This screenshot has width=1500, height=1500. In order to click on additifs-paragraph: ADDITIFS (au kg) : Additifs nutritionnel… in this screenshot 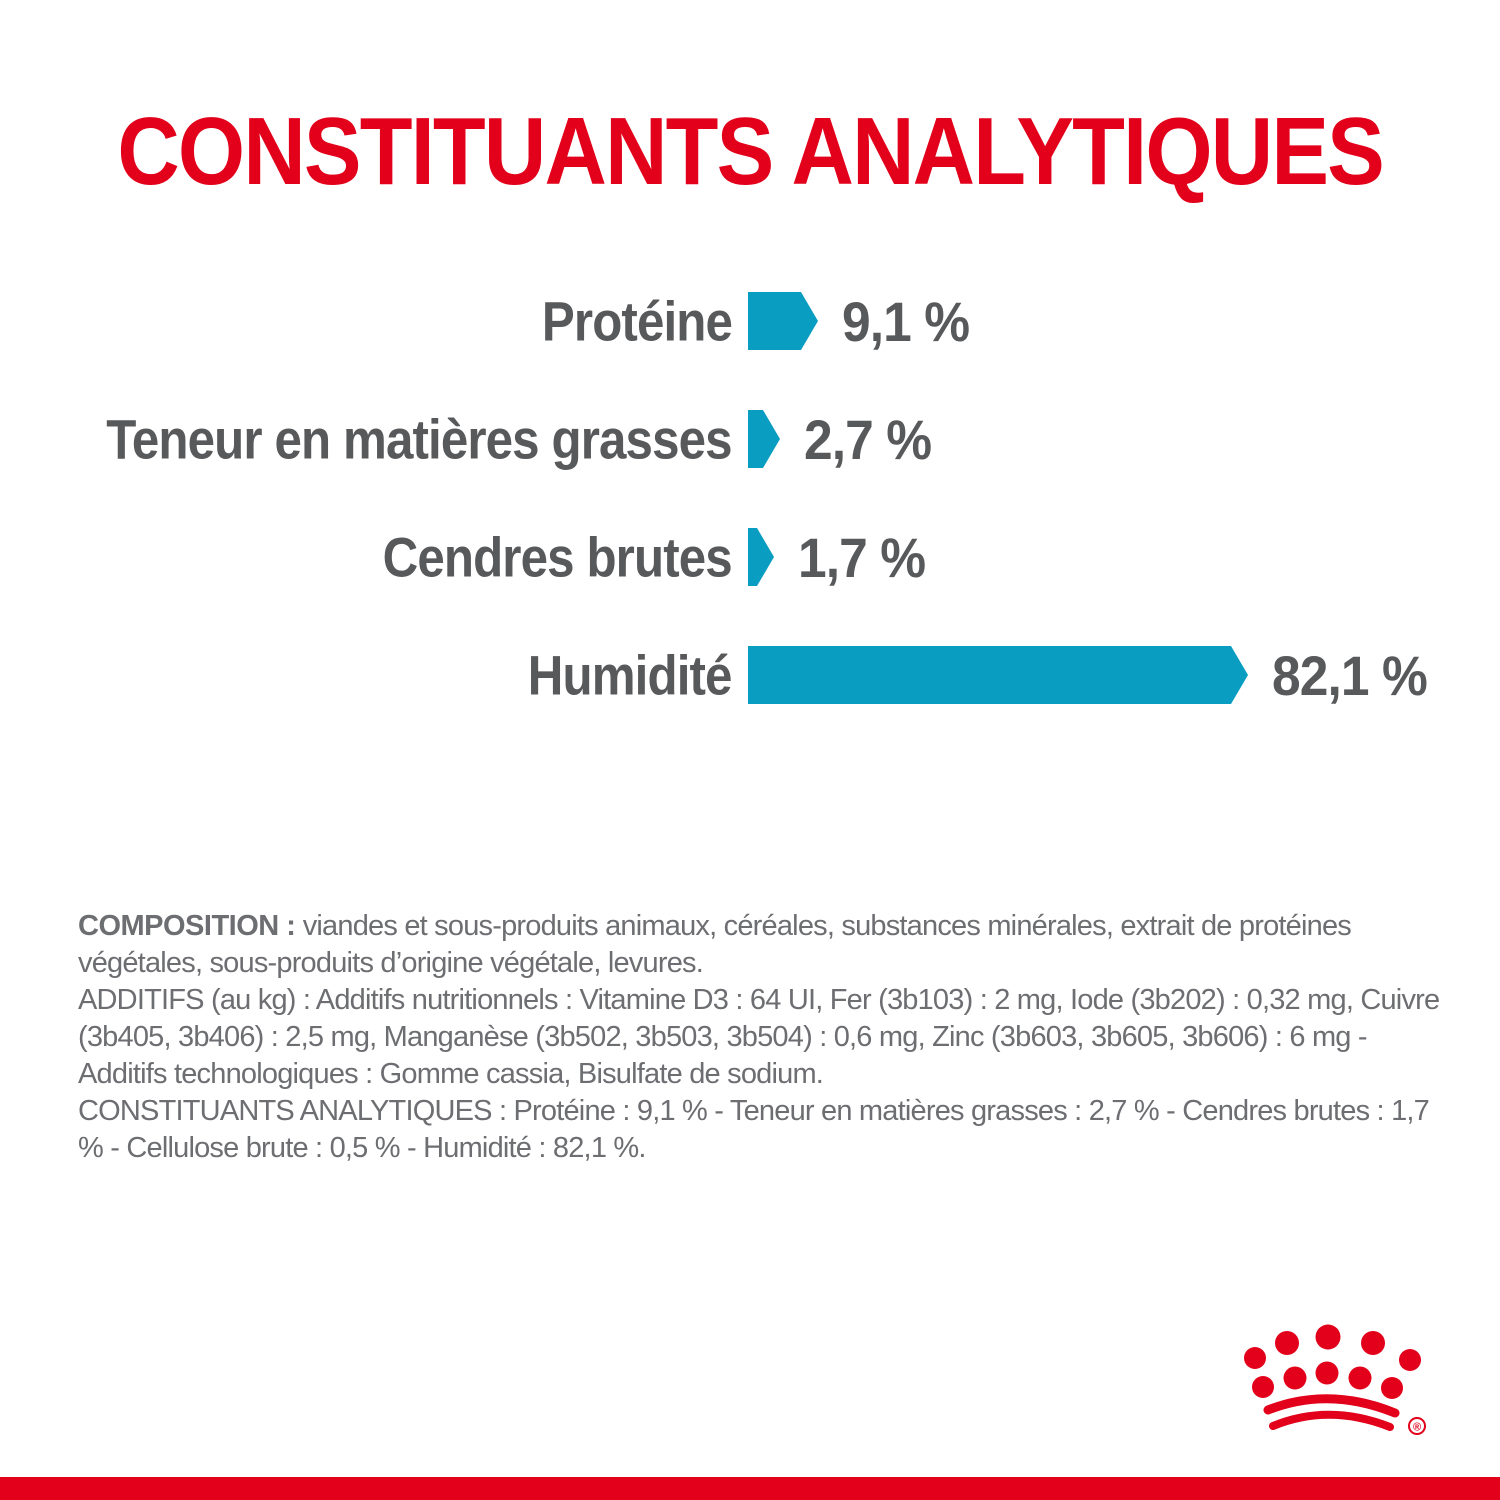, I will do `click(759, 1037)`.